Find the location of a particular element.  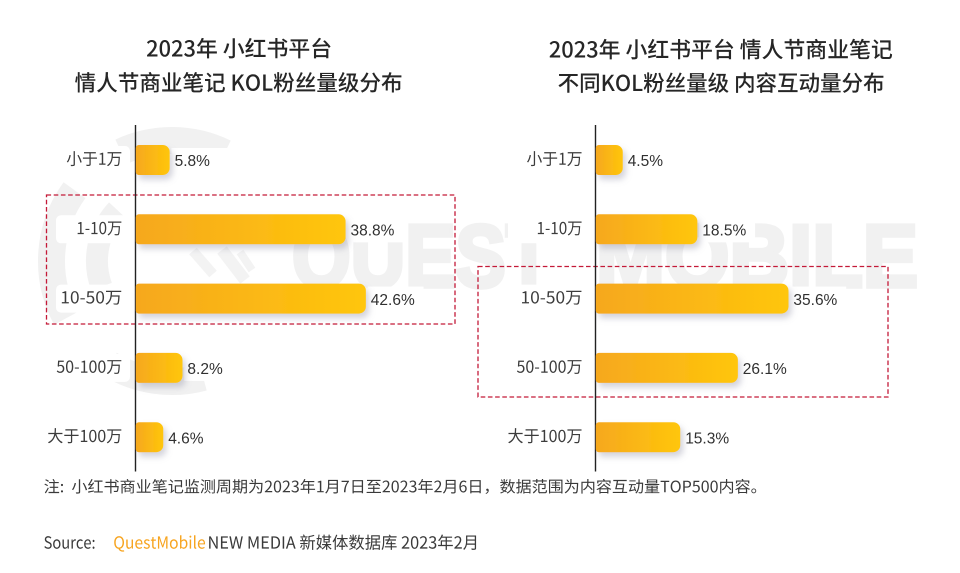

svg-text: 5.8% is located at coordinates (193, 161).